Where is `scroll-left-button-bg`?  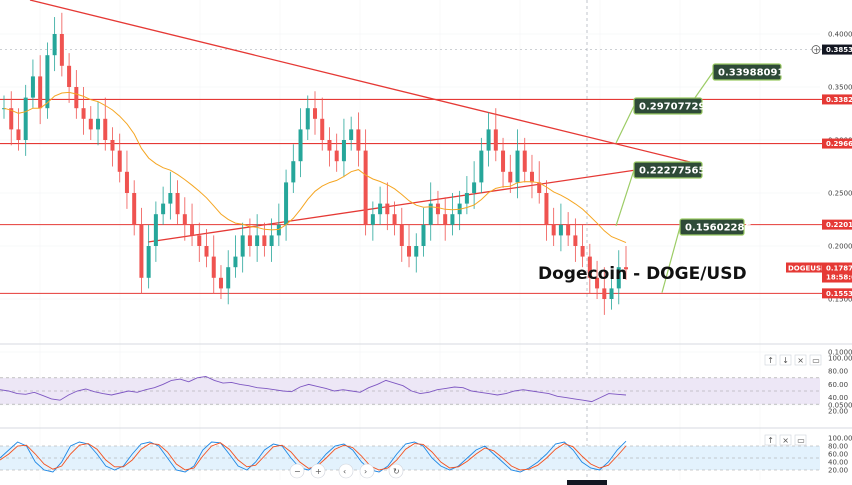 scroll-left-button-bg is located at coordinates (346, 471).